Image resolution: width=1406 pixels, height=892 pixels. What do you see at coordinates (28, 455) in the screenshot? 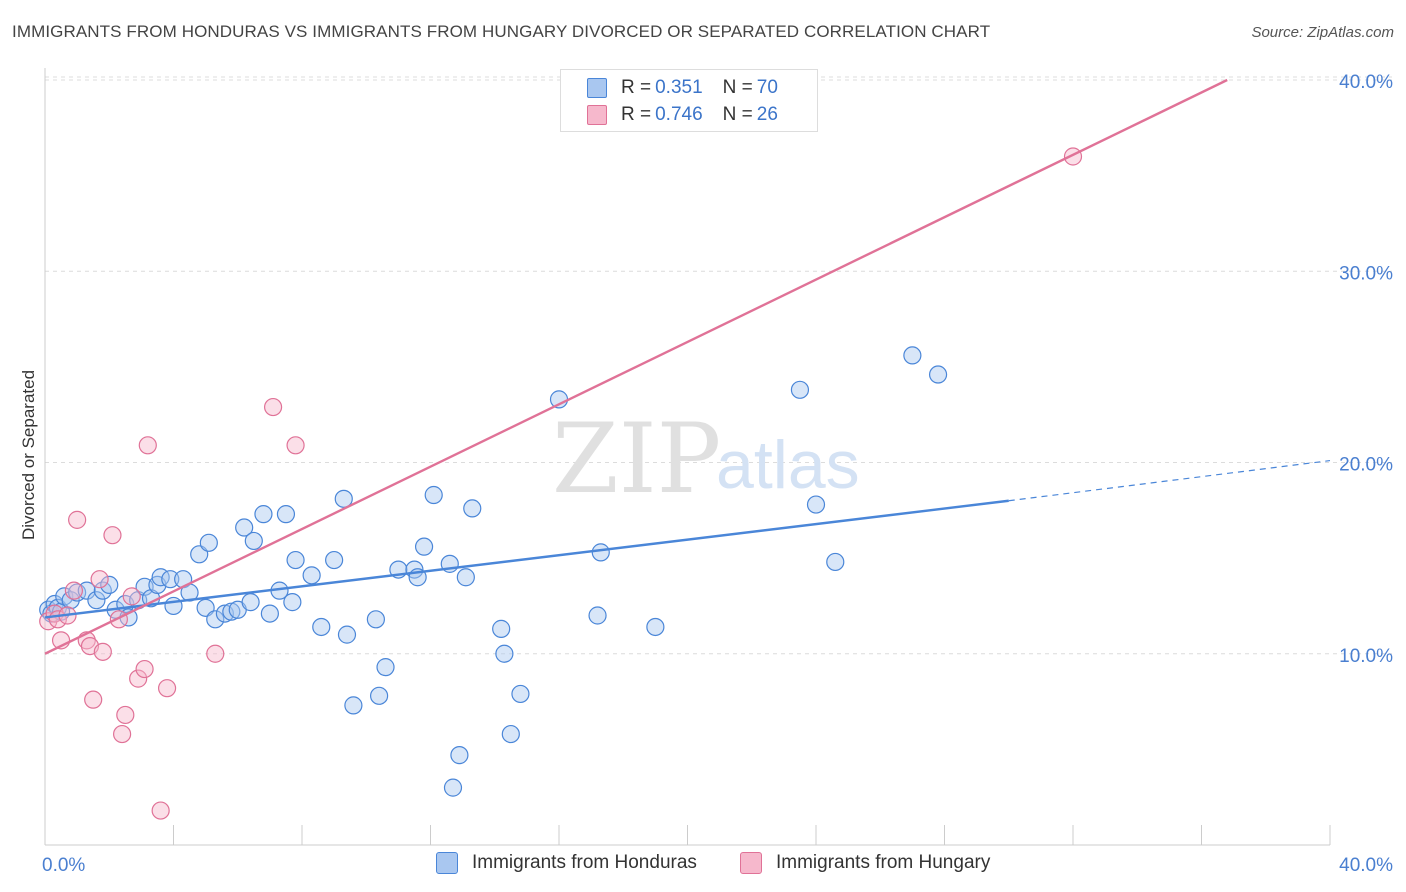
I see `y-axis-label: Divorced or Separated` at bounding box center [28, 455].